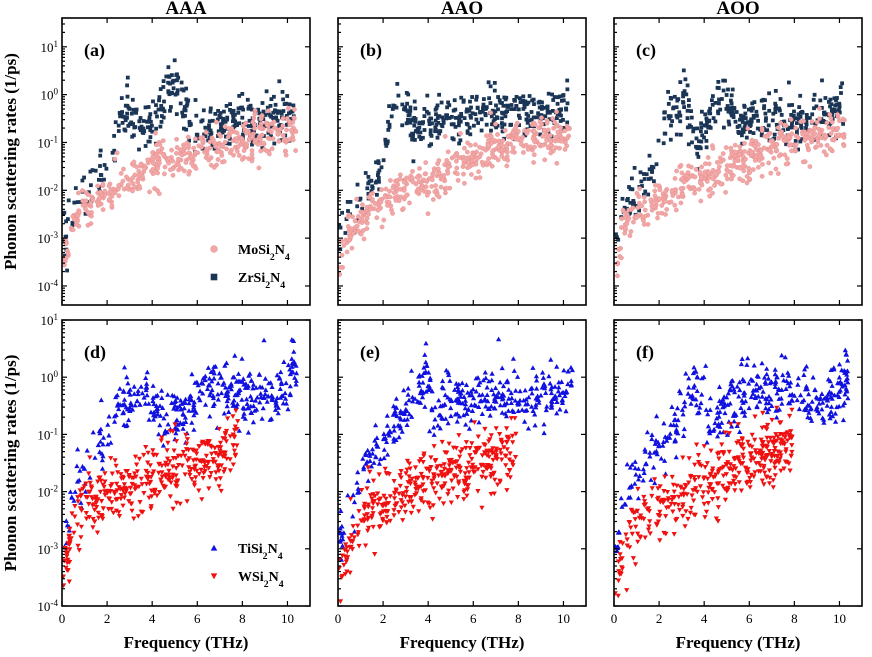  What do you see at coordinates (54, 187) in the screenshot?
I see `y-tick-label-part: -2` at bounding box center [54, 187].